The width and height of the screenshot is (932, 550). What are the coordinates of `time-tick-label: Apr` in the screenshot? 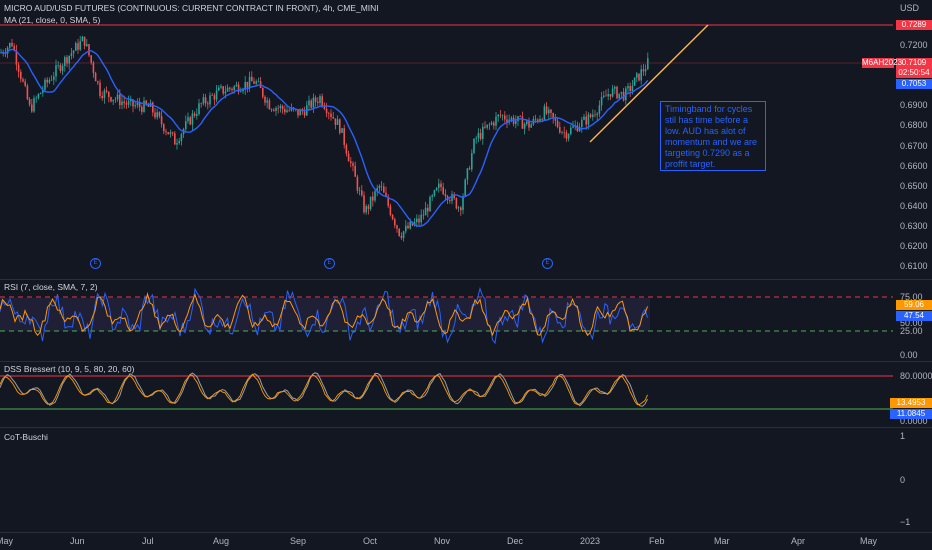 It's located at (798, 541).